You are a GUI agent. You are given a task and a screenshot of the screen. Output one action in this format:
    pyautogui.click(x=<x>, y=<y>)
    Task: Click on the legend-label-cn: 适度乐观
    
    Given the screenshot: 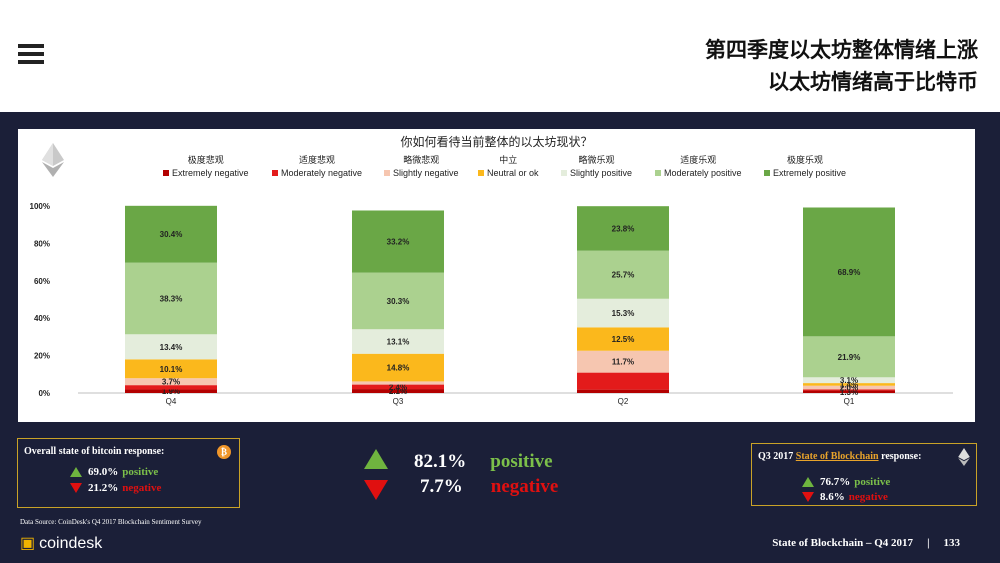 What is the action you would take?
    pyautogui.click(x=698, y=161)
    